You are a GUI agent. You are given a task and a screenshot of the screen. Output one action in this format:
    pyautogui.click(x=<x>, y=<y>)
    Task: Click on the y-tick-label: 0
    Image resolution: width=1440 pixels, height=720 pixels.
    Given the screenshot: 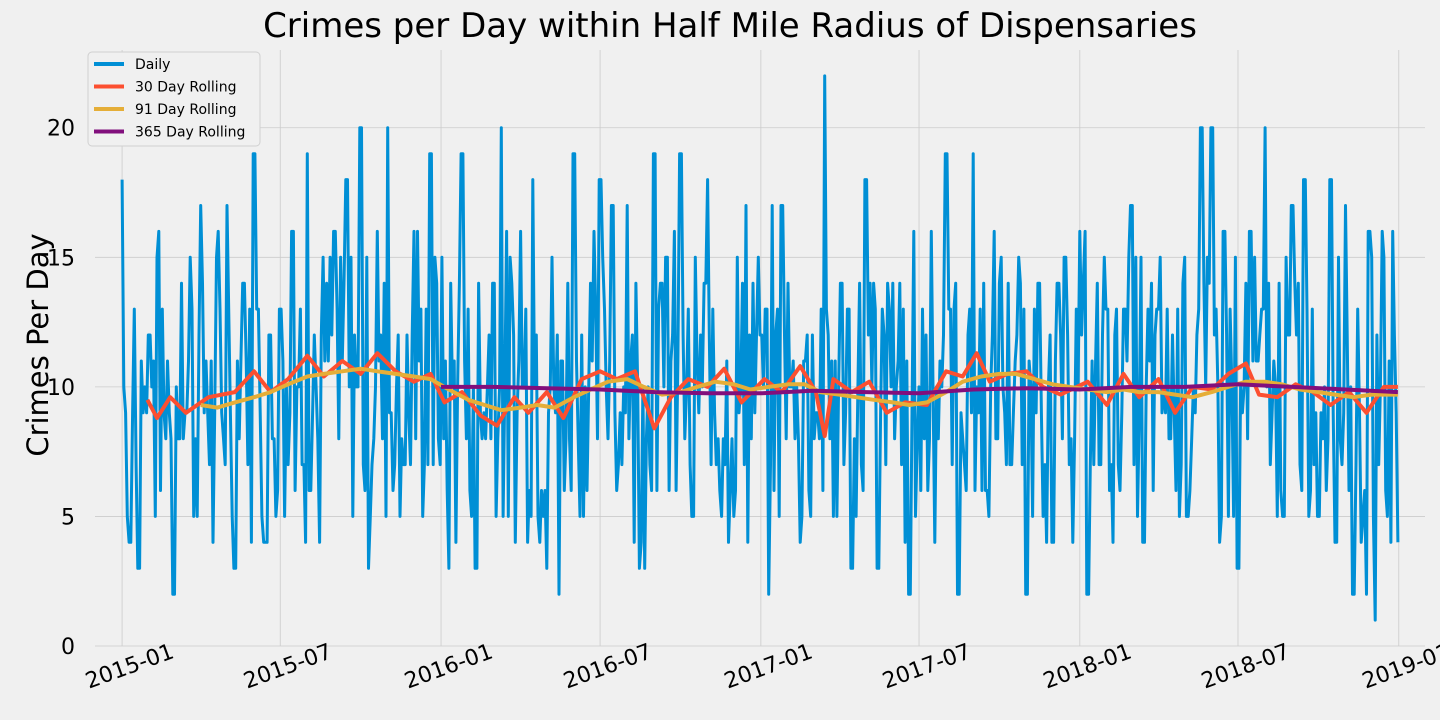 What is the action you would take?
    pyautogui.click(x=68, y=647)
    